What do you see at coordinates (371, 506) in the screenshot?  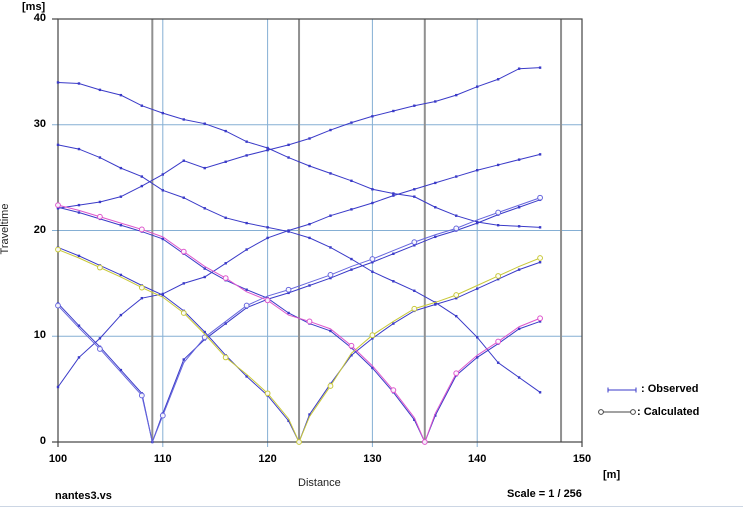 I see `window-bottom-edge` at bounding box center [371, 506].